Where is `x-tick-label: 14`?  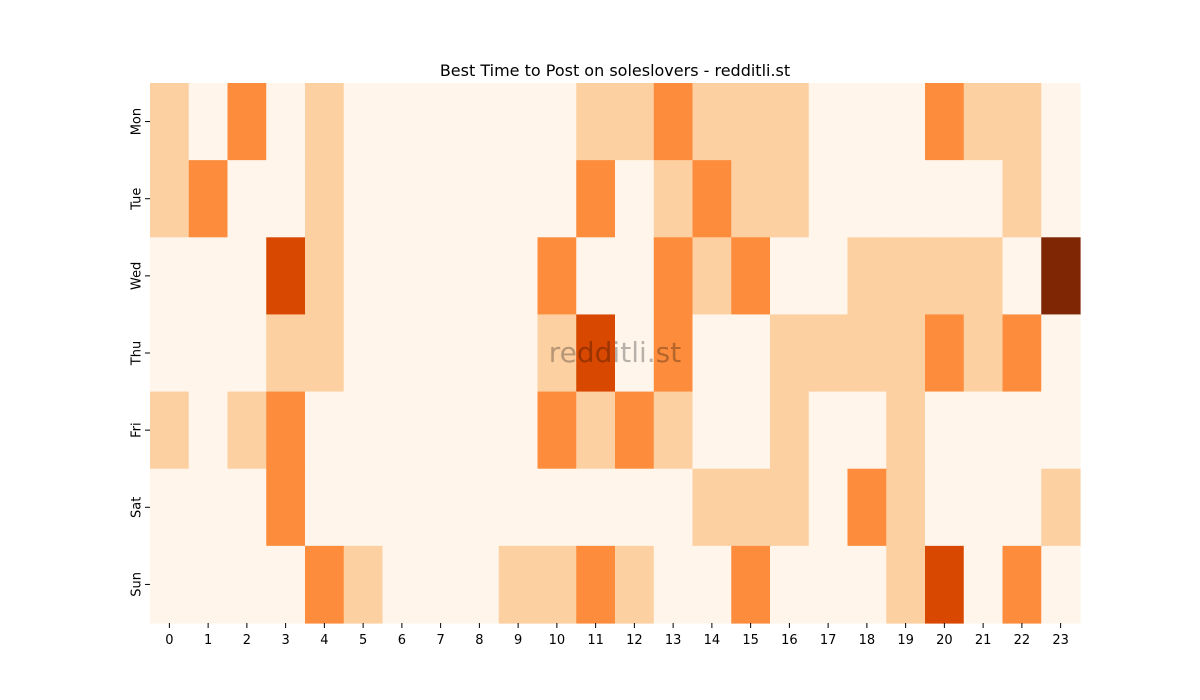
x-tick-label: 14 is located at coordinates (712, 640).